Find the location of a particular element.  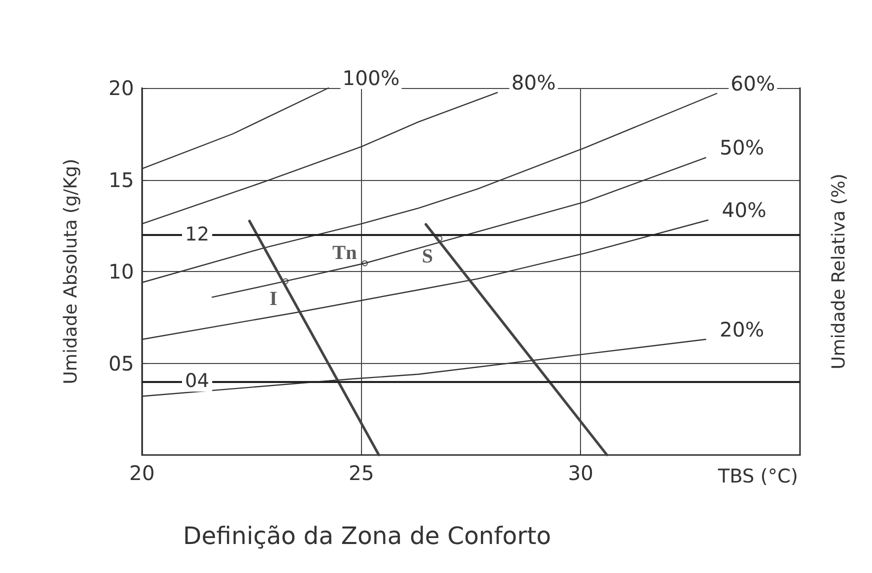

annotation: S is located at coordinates (427, 256).